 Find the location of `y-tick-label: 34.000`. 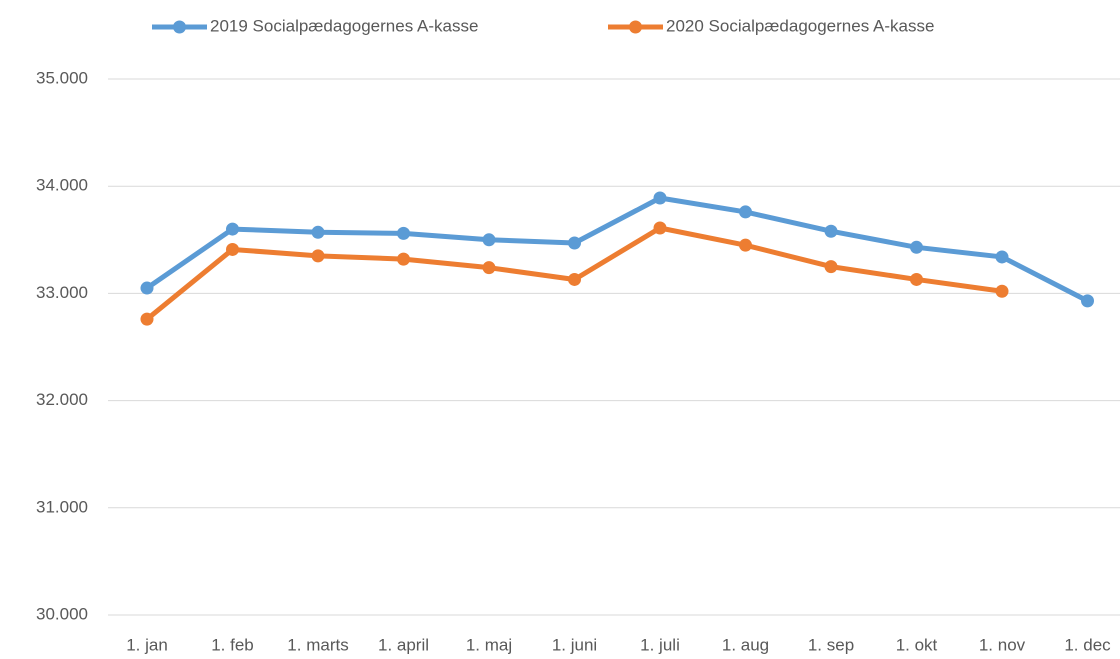

y-tick-label: 34.000 is located at coordinates (62, 185).